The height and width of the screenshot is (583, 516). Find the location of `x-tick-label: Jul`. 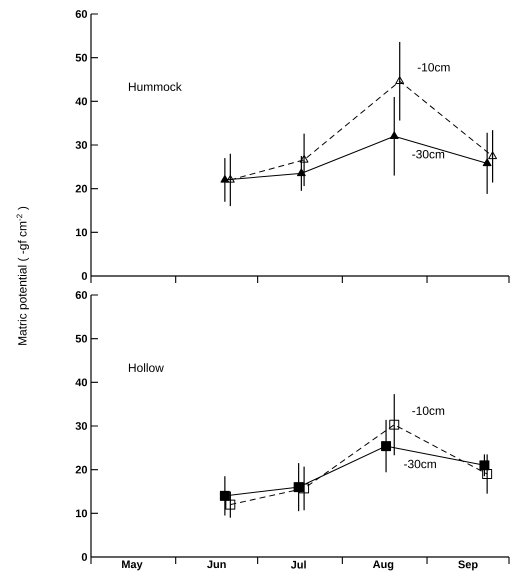

x-tick-label: Jul is located at coordinates (298, 564).